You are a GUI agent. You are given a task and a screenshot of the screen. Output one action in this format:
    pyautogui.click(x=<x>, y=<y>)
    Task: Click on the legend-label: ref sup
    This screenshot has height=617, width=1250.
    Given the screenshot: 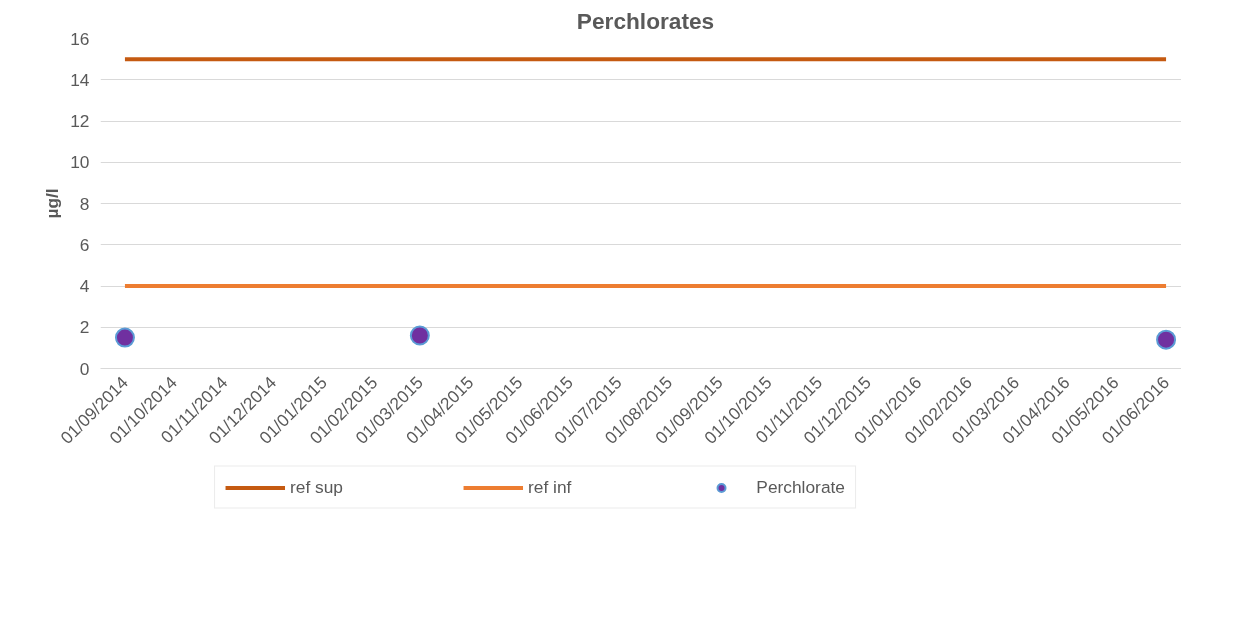 What is the action you would take?
    pyautogui.click(x=317, y=487)
    